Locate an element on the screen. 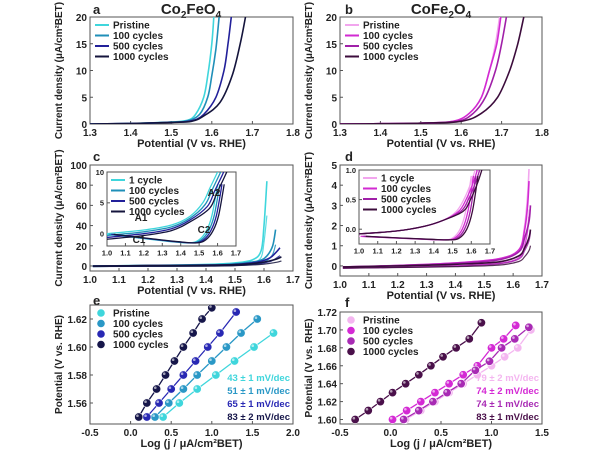 This screenshot has height=450, width=600. y-tick-label: 20 is located at coordinates (82, 247).